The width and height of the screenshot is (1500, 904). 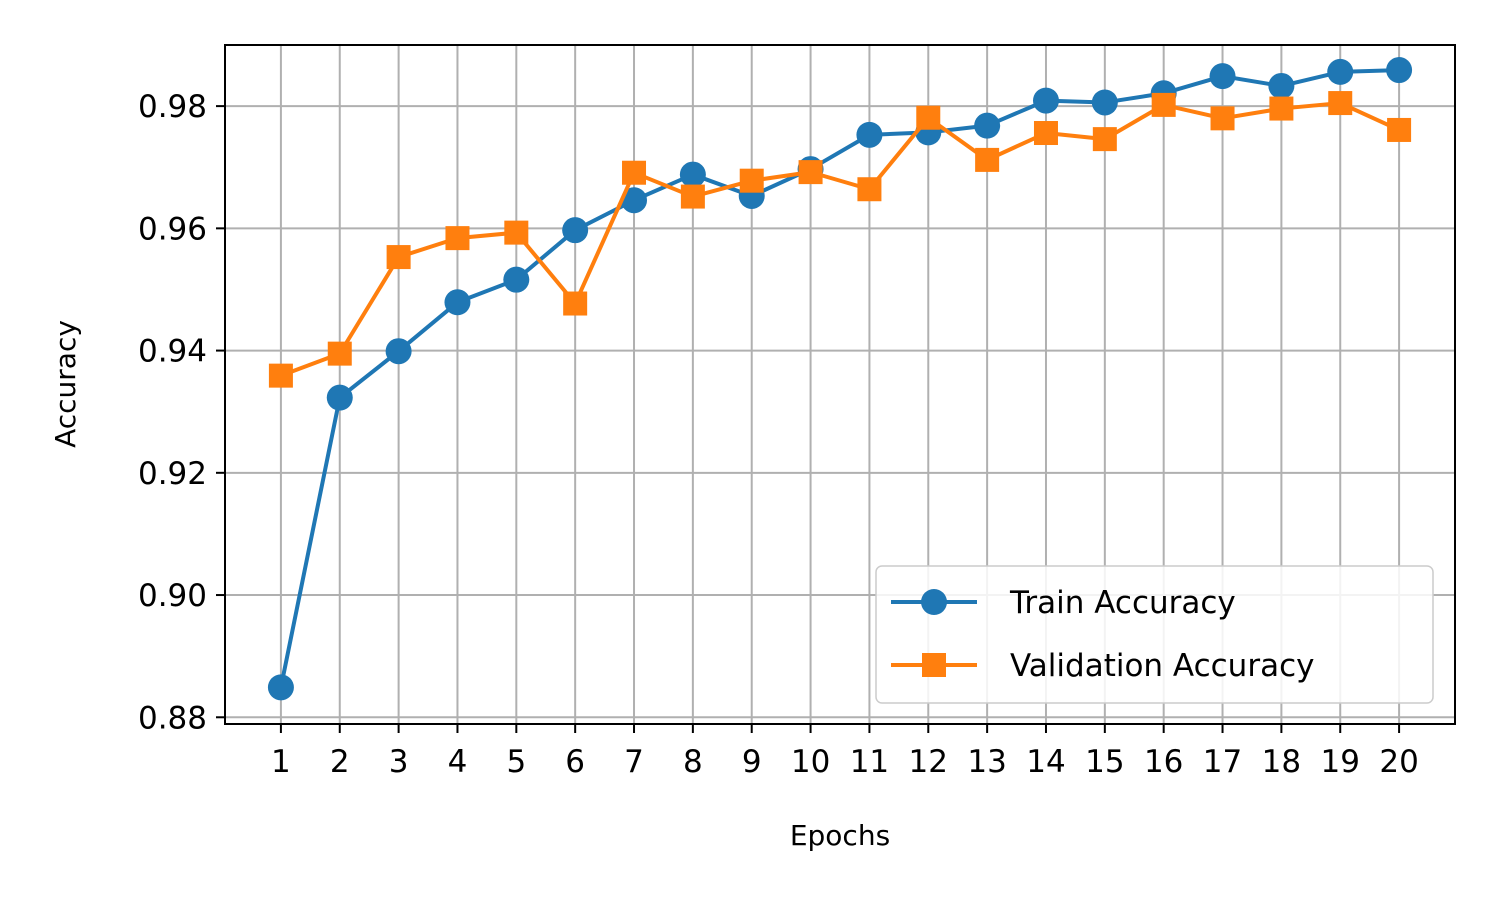 I want to click on y-tick-label: 0.90, so click(x=172, y=596).